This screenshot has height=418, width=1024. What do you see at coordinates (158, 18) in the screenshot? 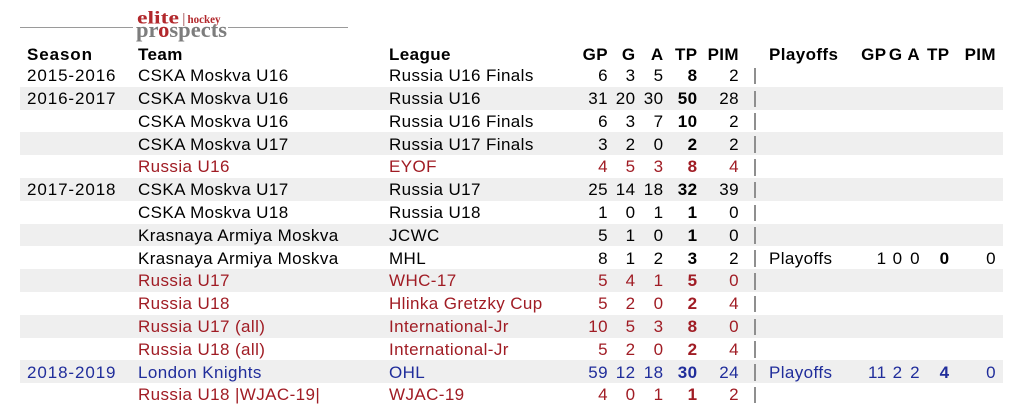
I see `svg-text: elite` at bounding box center [158, 18].